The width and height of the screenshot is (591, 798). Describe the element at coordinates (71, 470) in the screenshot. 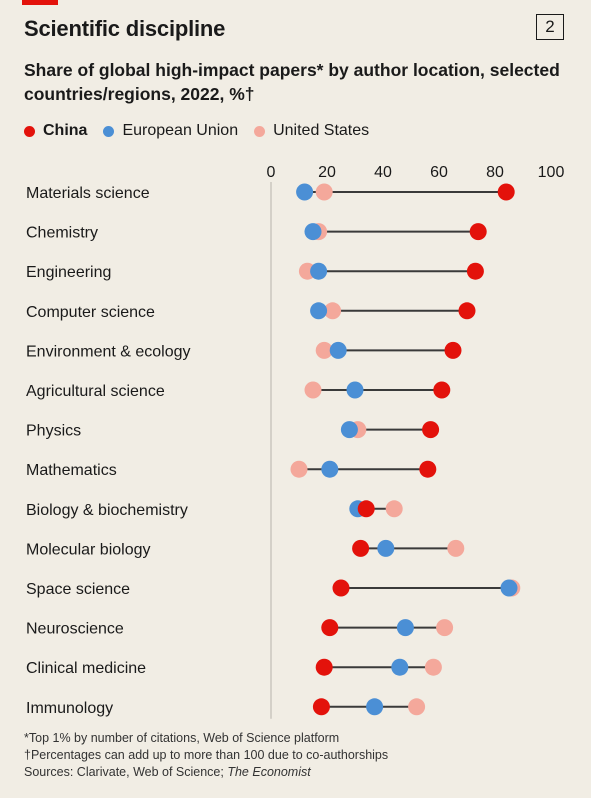

I see `category-label: Mathematics` at that location.